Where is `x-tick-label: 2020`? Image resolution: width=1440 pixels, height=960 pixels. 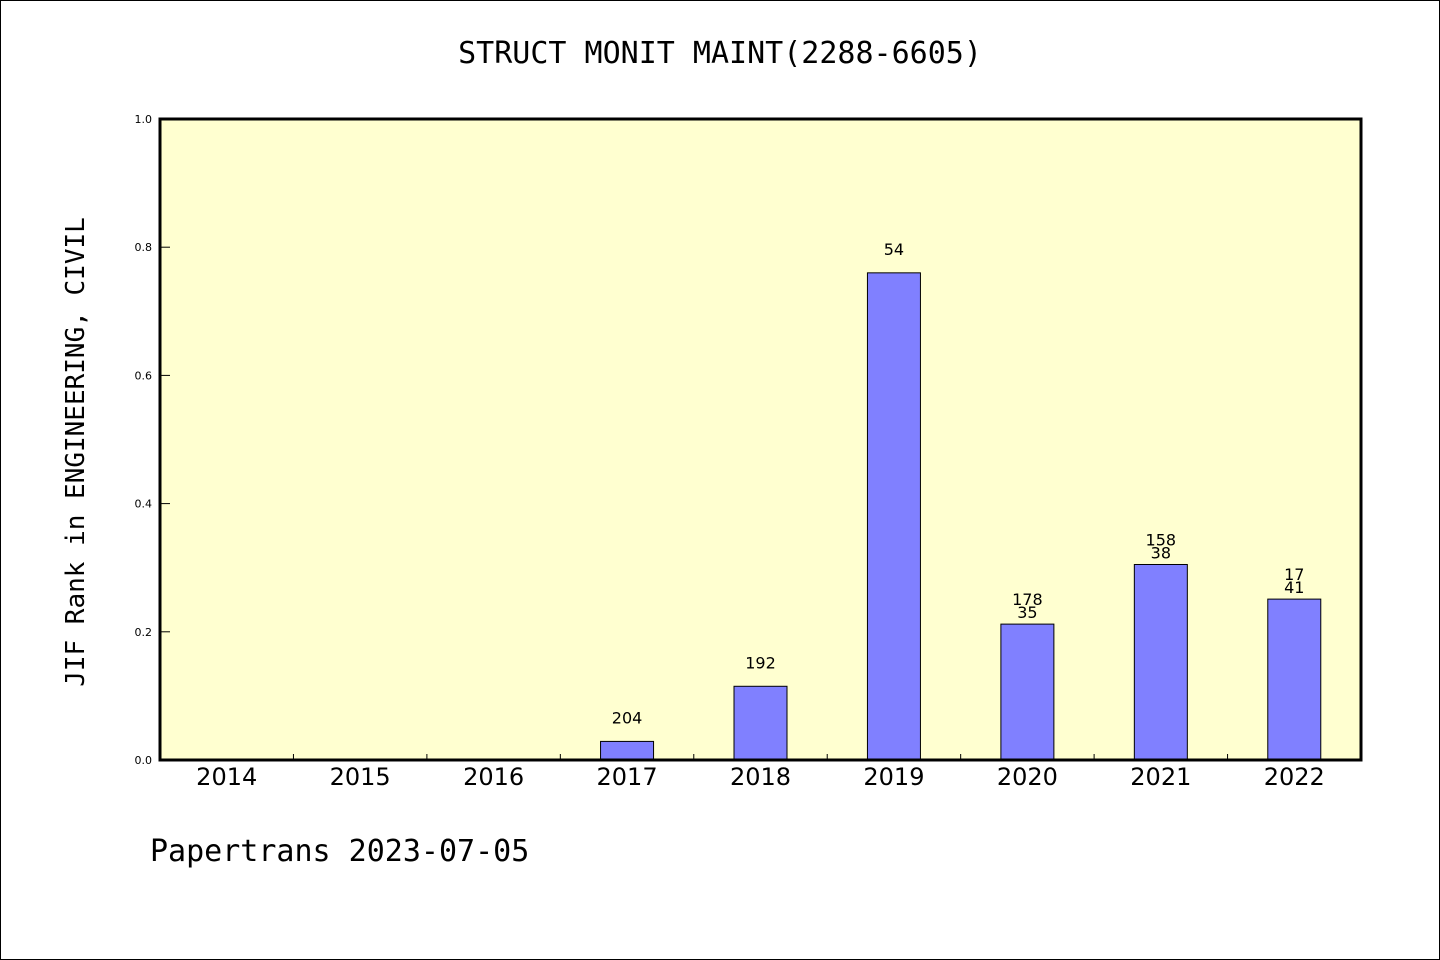 x-tick-label: 2020 is located at coordinates (1027, 777).